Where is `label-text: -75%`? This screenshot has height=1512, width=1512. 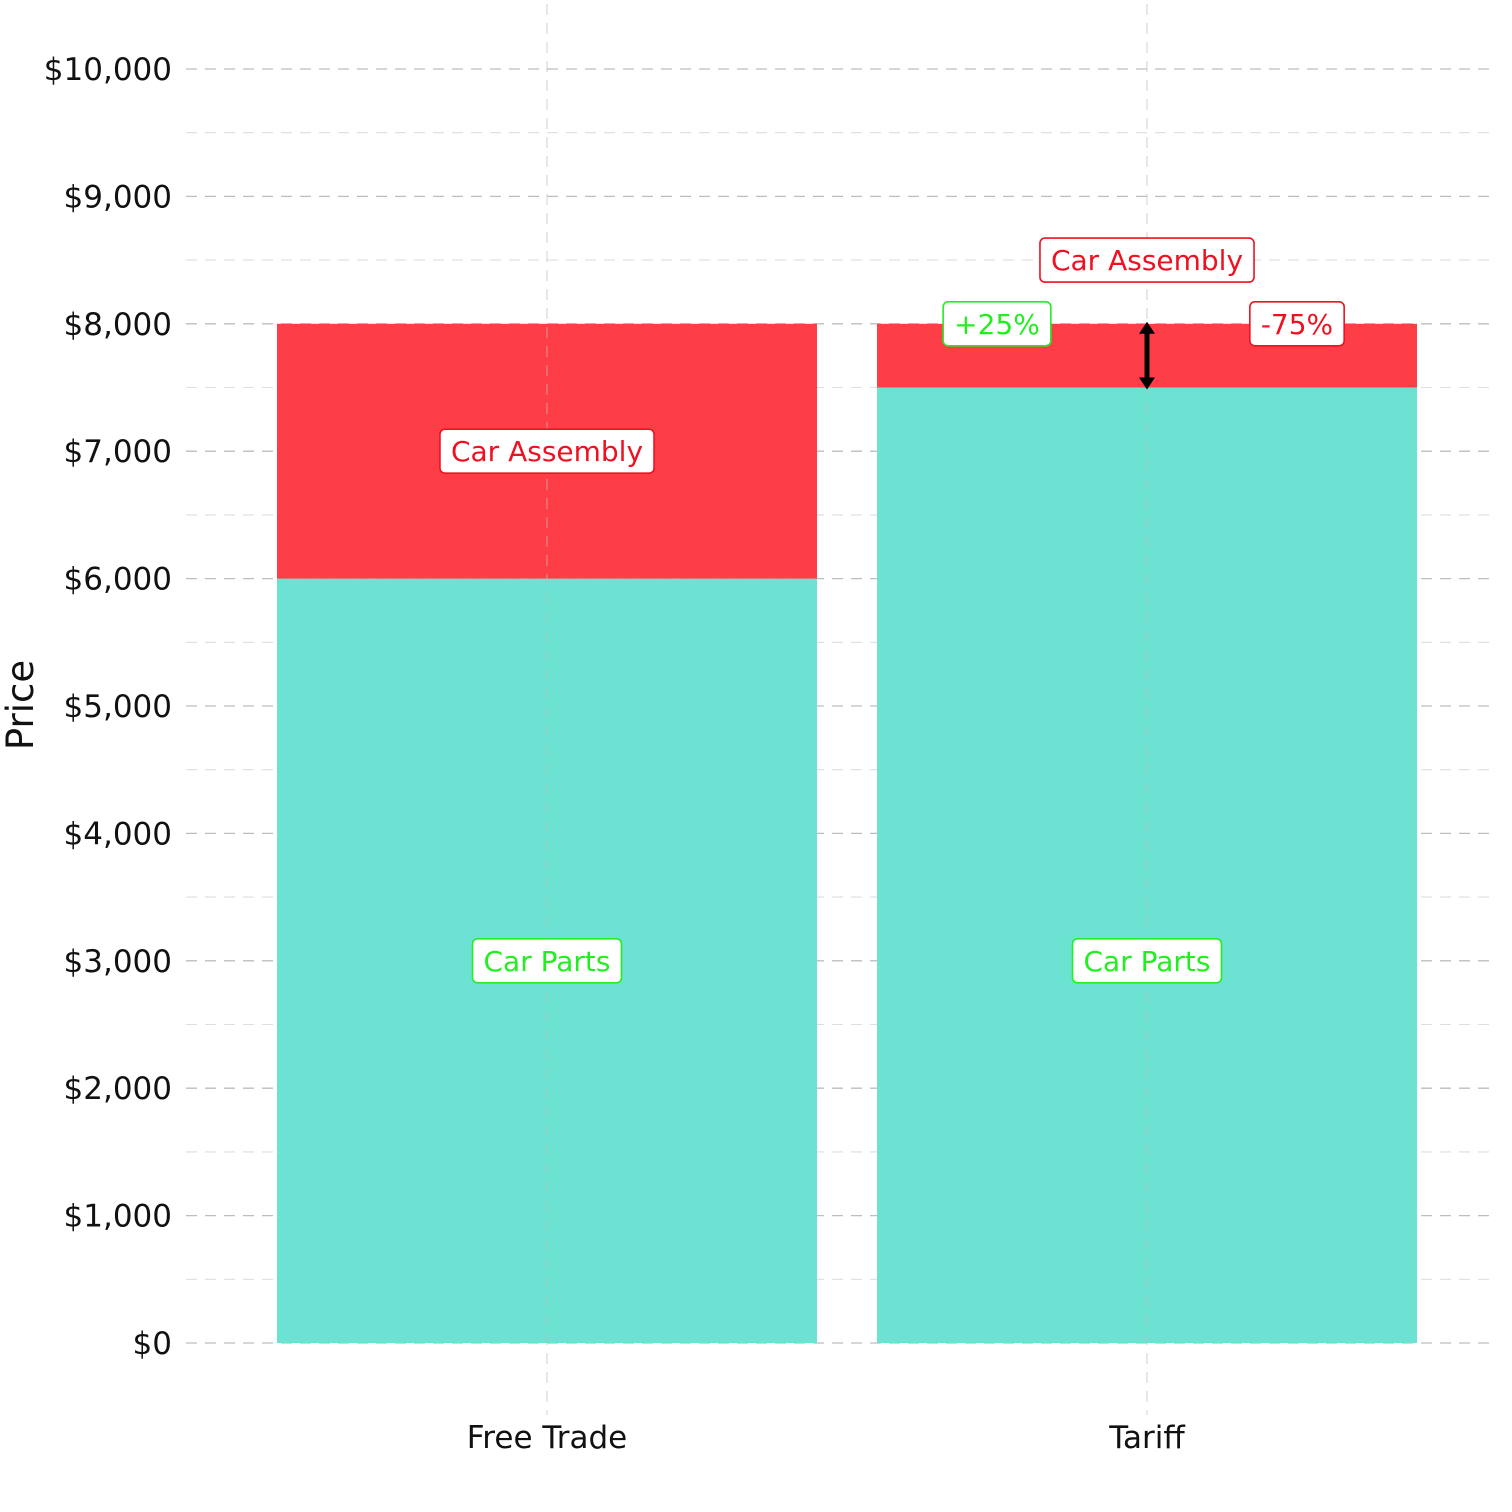 label-text: -75% is located at coordinates (1297, 324).